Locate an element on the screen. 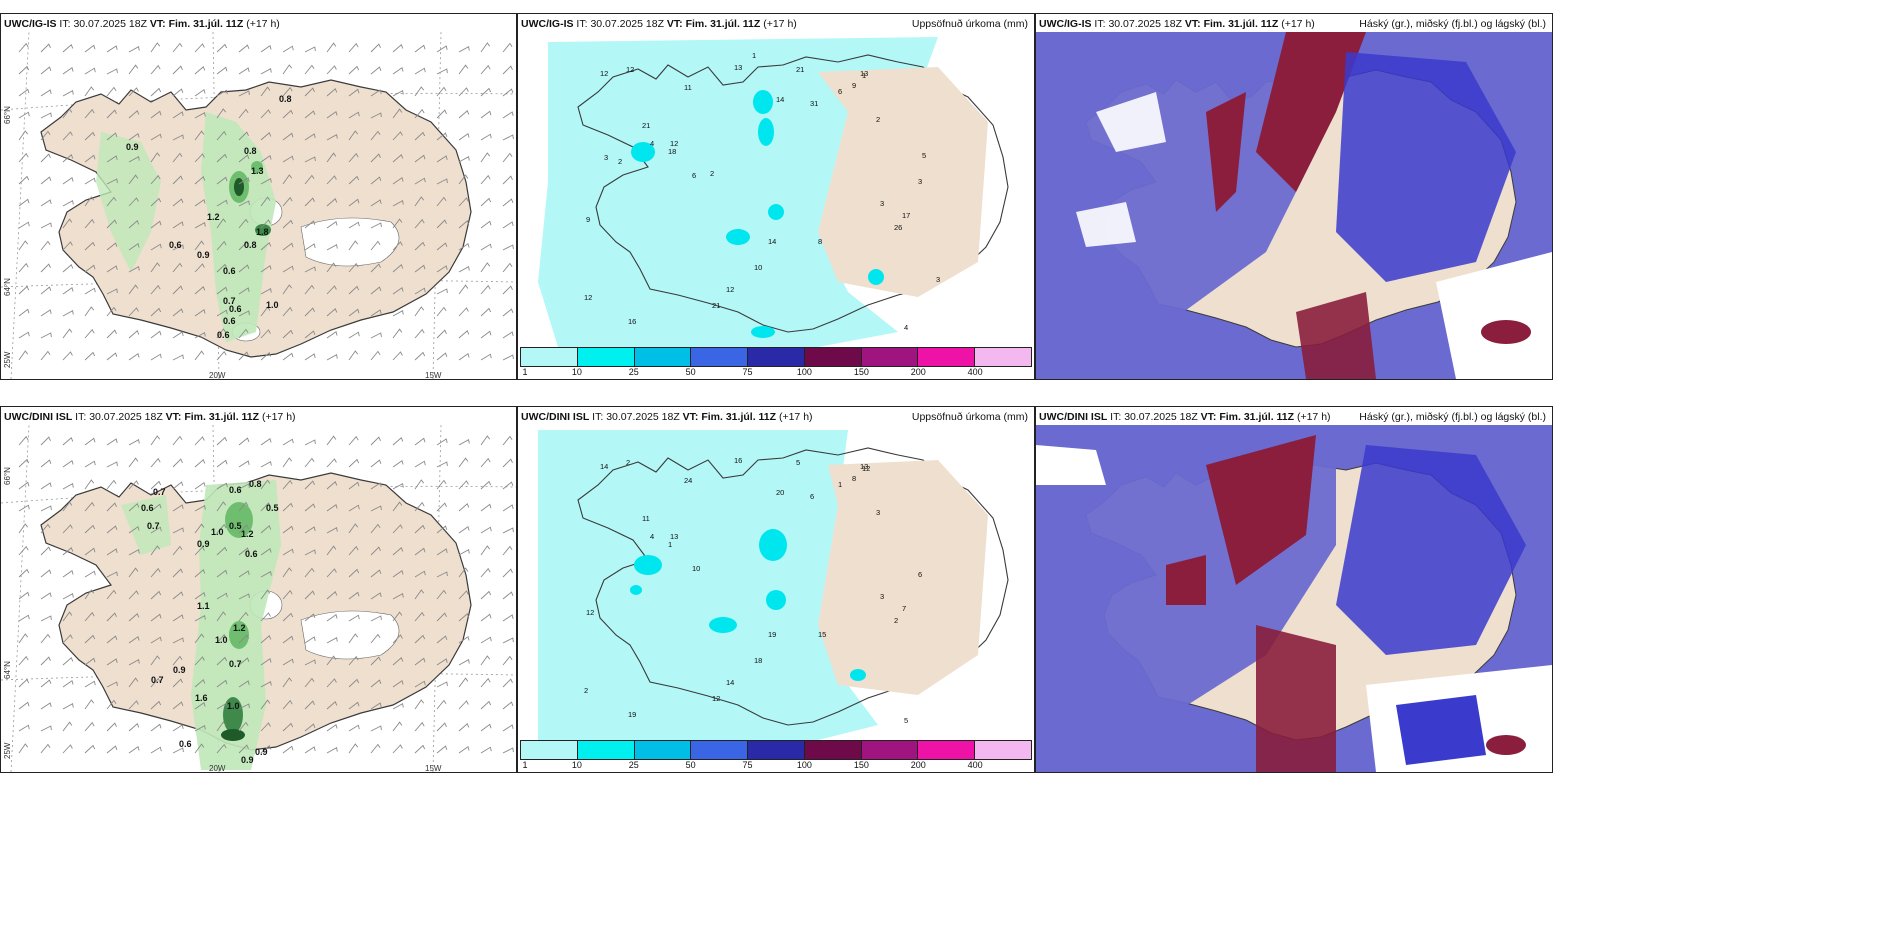 This screenshot has height=950, width=1900. colorbar-swatch is located at coordinates (890, 750).